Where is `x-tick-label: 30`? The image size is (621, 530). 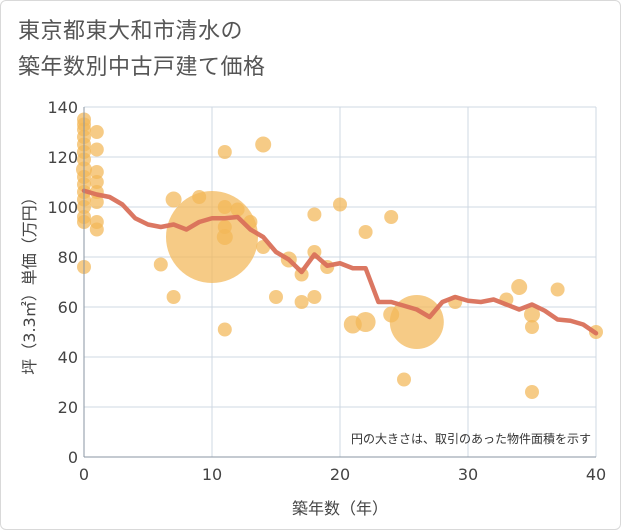 x-tick-label: 30 is located at coordinates (468, 474).